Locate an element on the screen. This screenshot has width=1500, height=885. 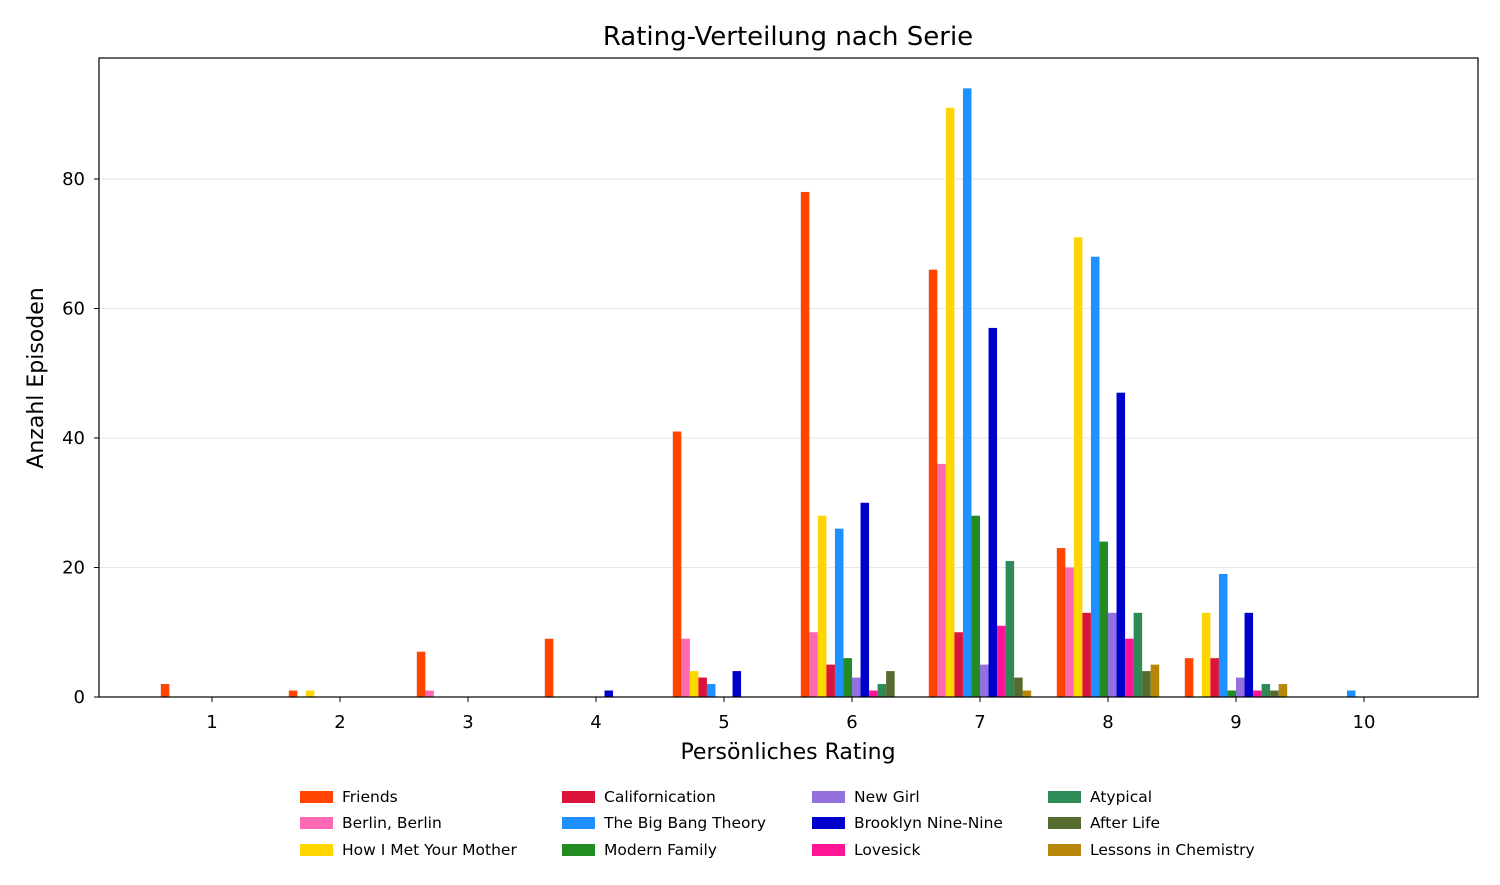
legend-label: Modern Family is located at coordinates (660, 849).